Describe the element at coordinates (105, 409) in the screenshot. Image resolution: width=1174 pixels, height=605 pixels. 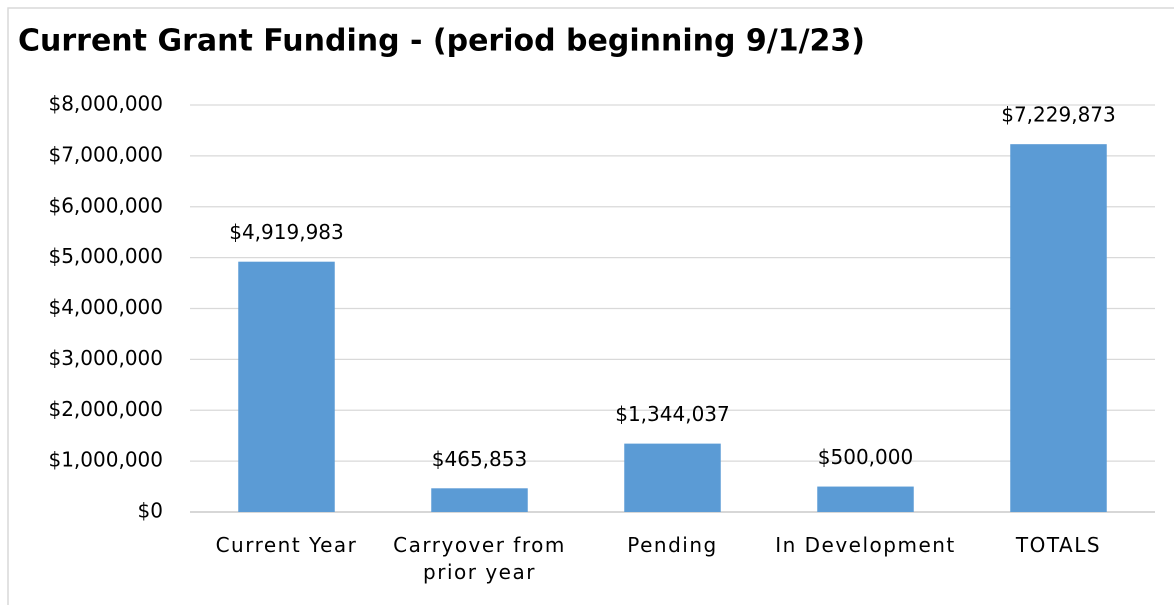
I see `y-tick-label: $2,000,000` at that location.